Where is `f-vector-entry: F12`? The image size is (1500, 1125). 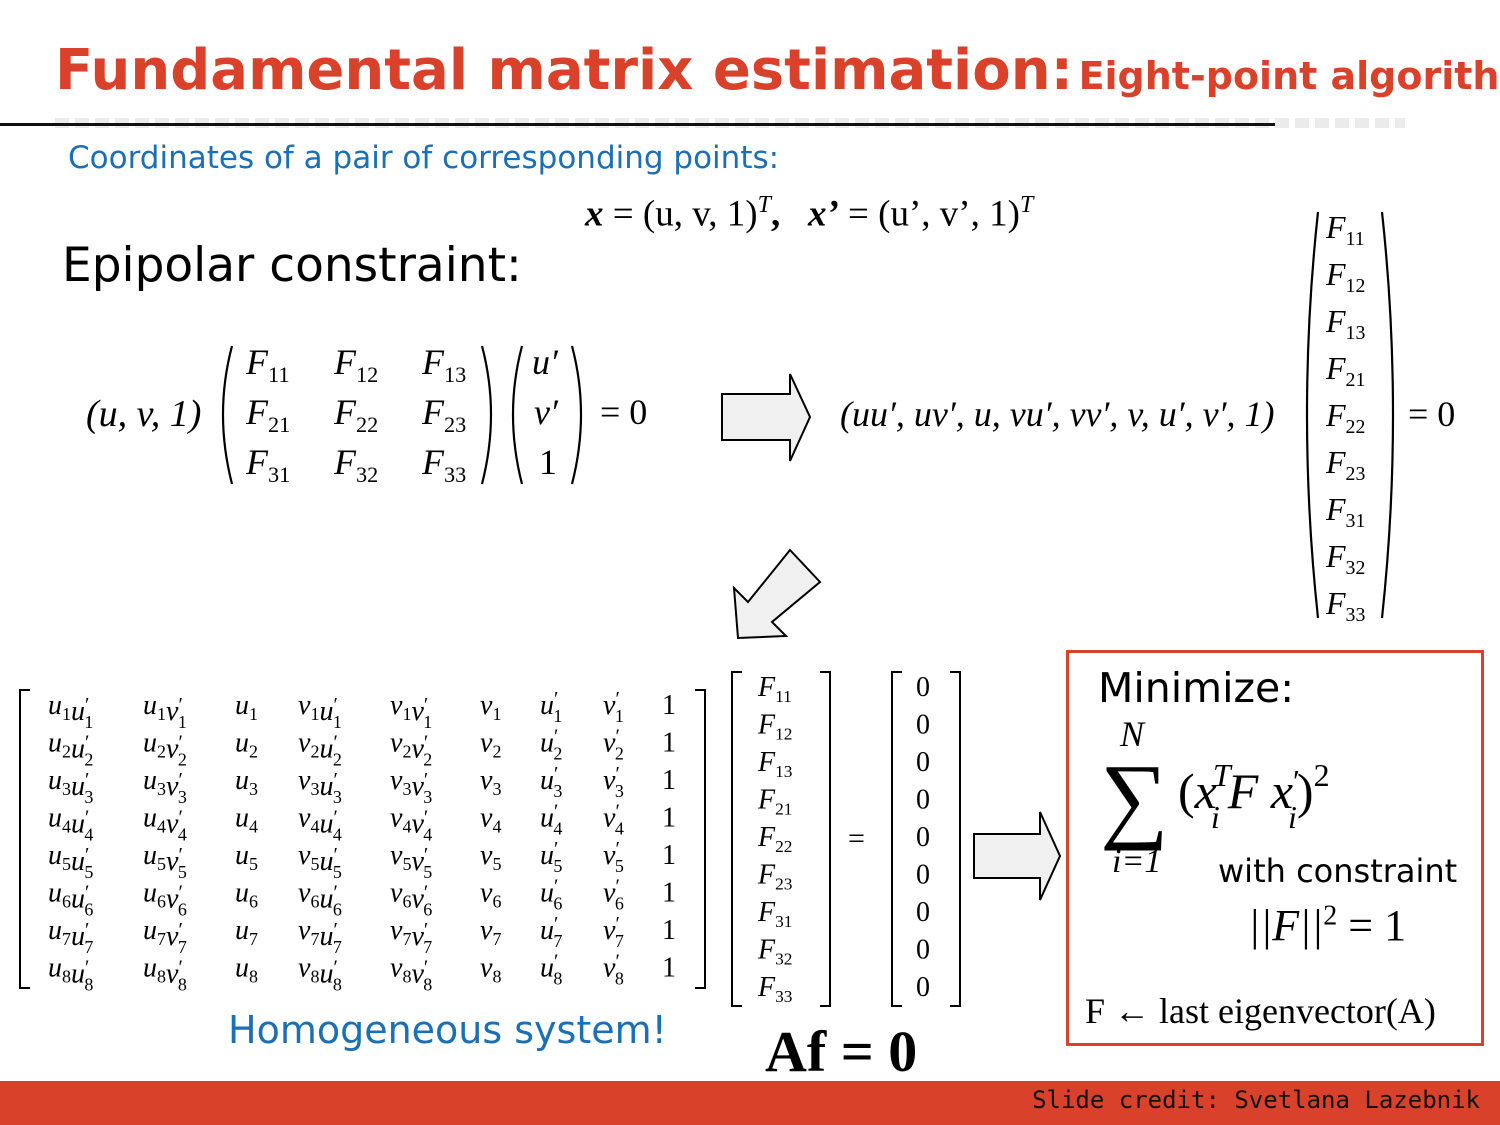 f-vector-entry: F12 is located at coordinates (1345, 276).